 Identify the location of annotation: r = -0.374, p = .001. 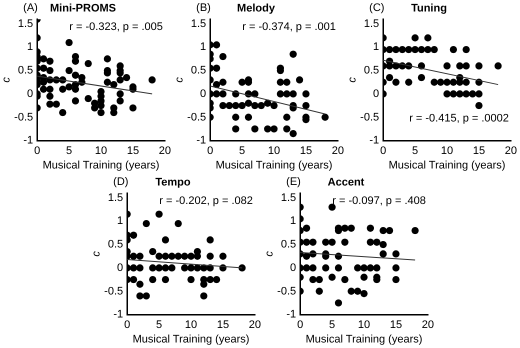
(289, 27).